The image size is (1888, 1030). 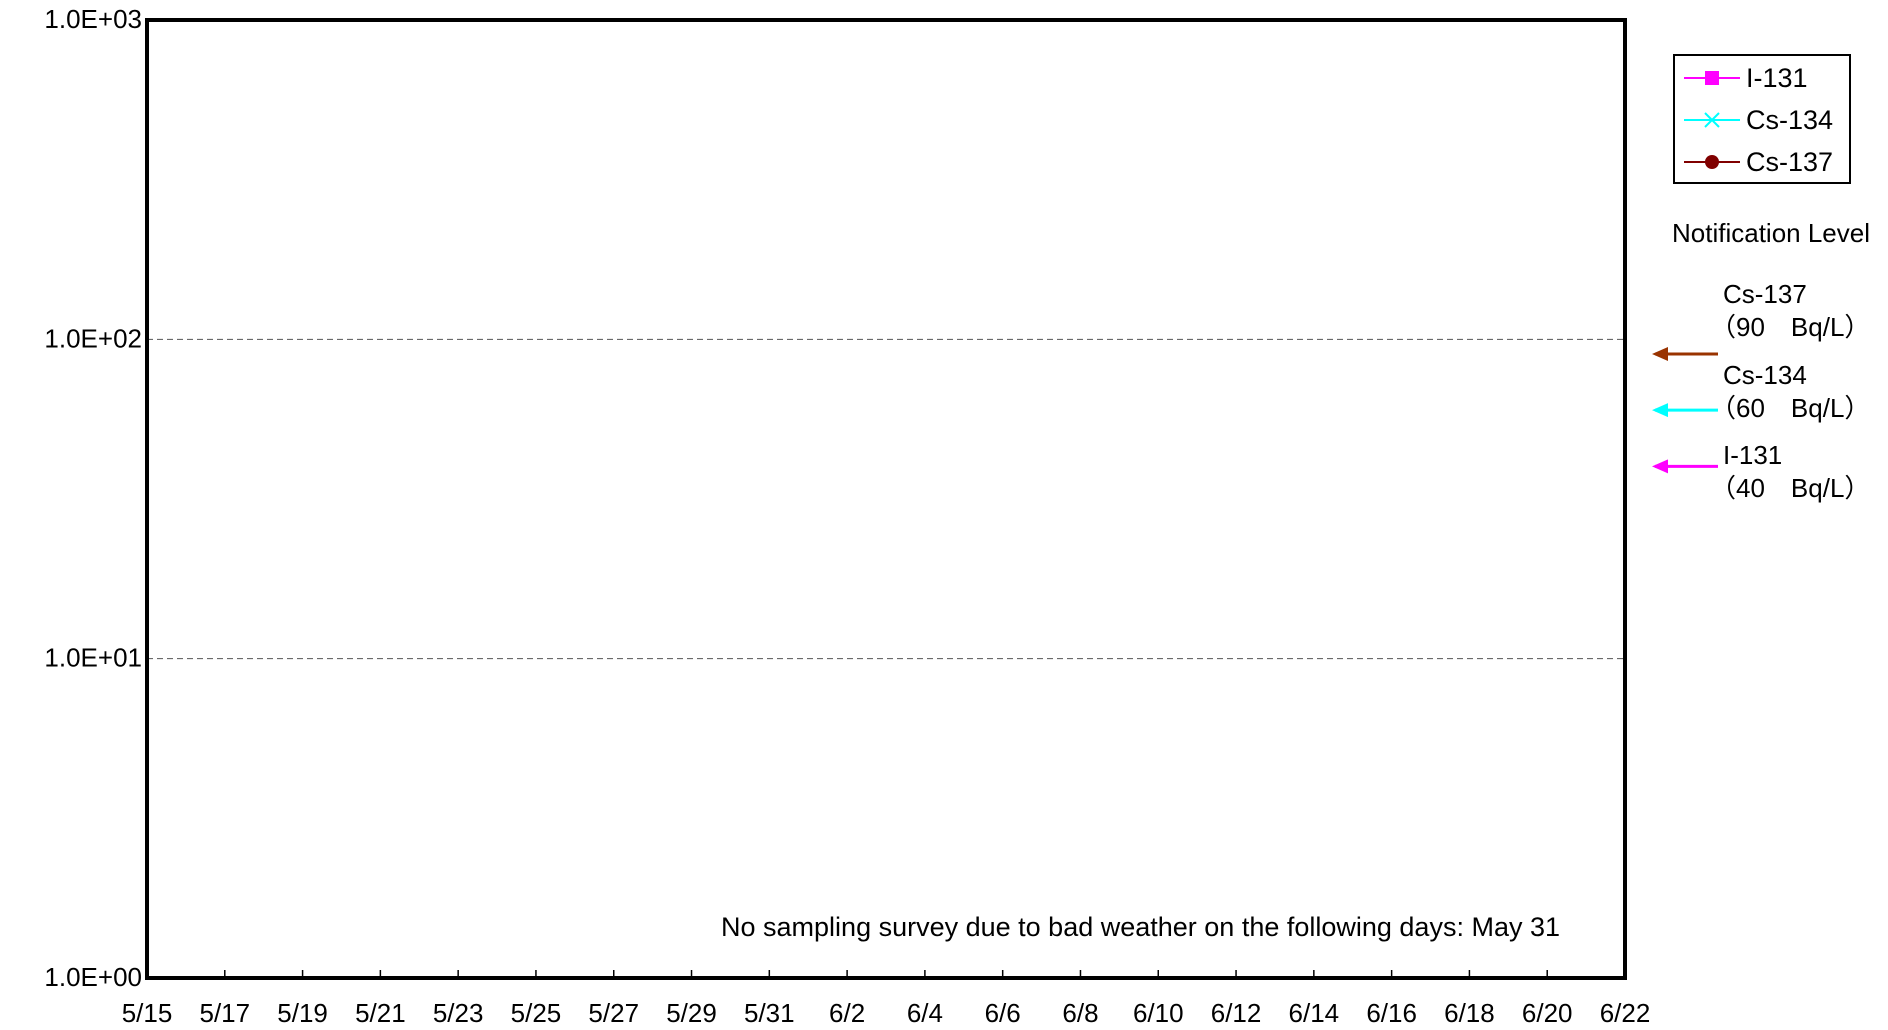 What do you see at coordinates (1158, 1013) in the screenshot?
I see `x-tick-label: 6/10` at bounding box center [1158, 1013].